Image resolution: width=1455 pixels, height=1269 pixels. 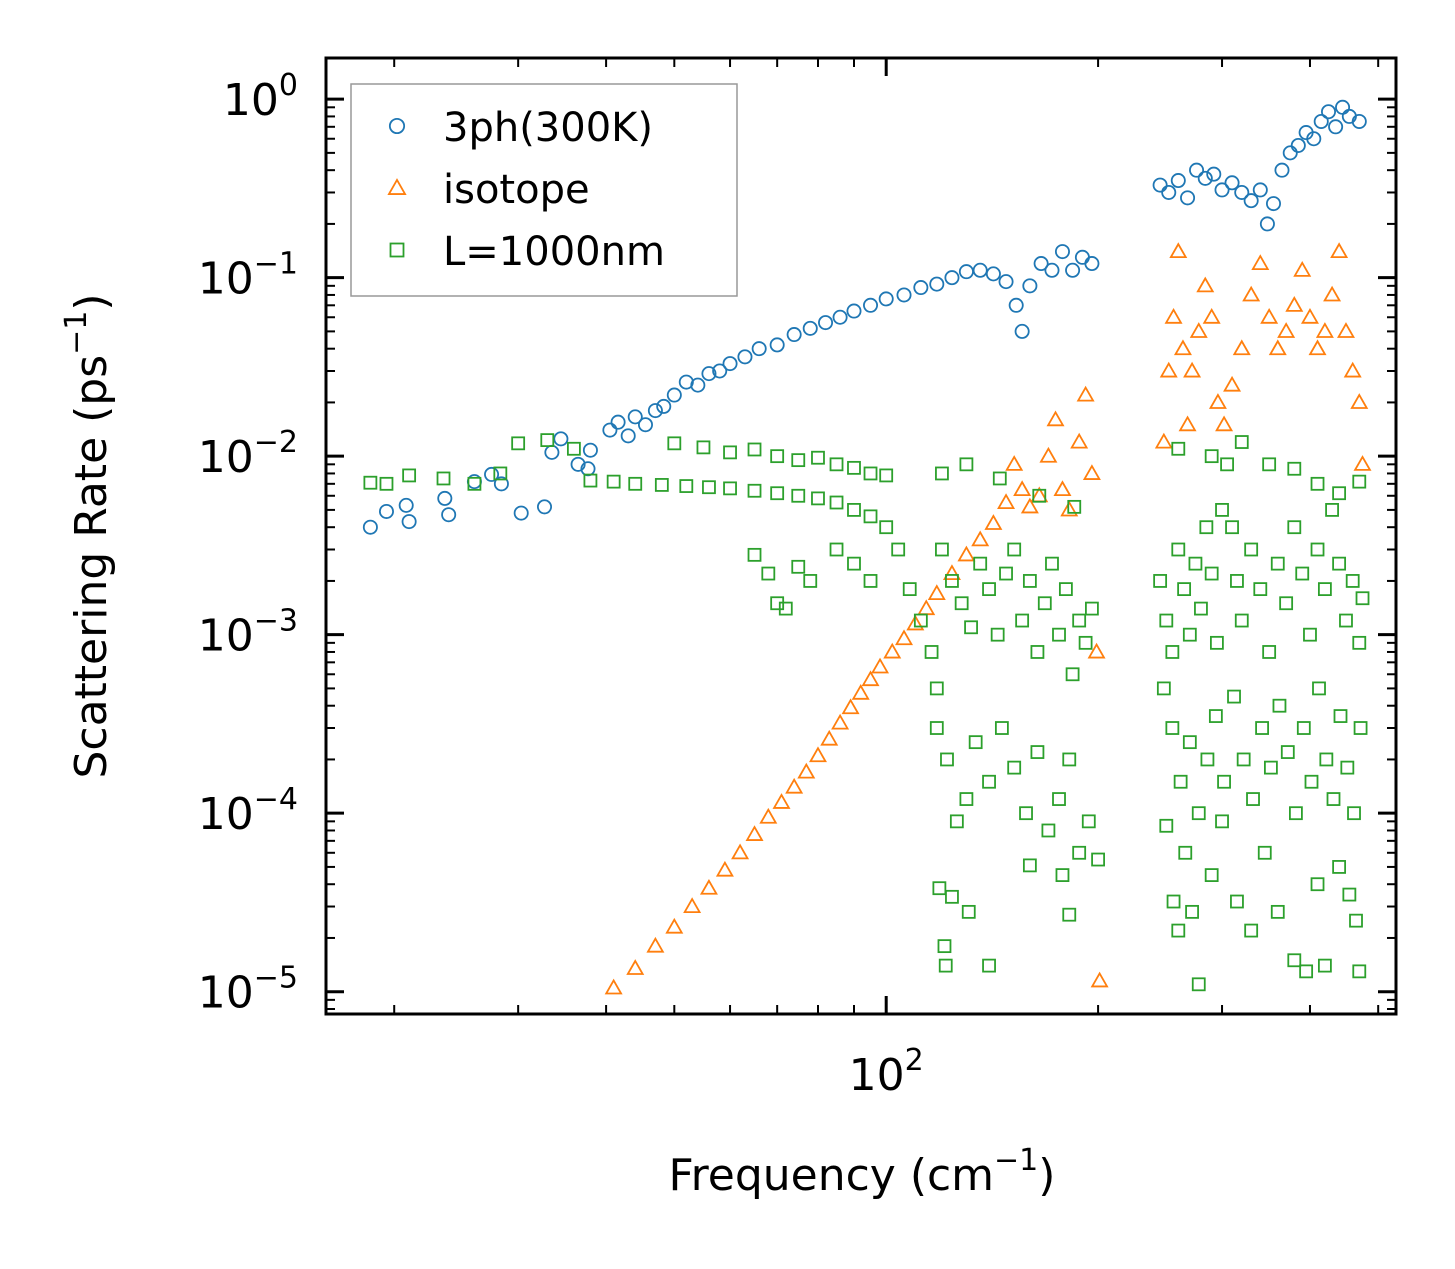 I want to click on legend-entry: isotope, so click(x=488, y=190).